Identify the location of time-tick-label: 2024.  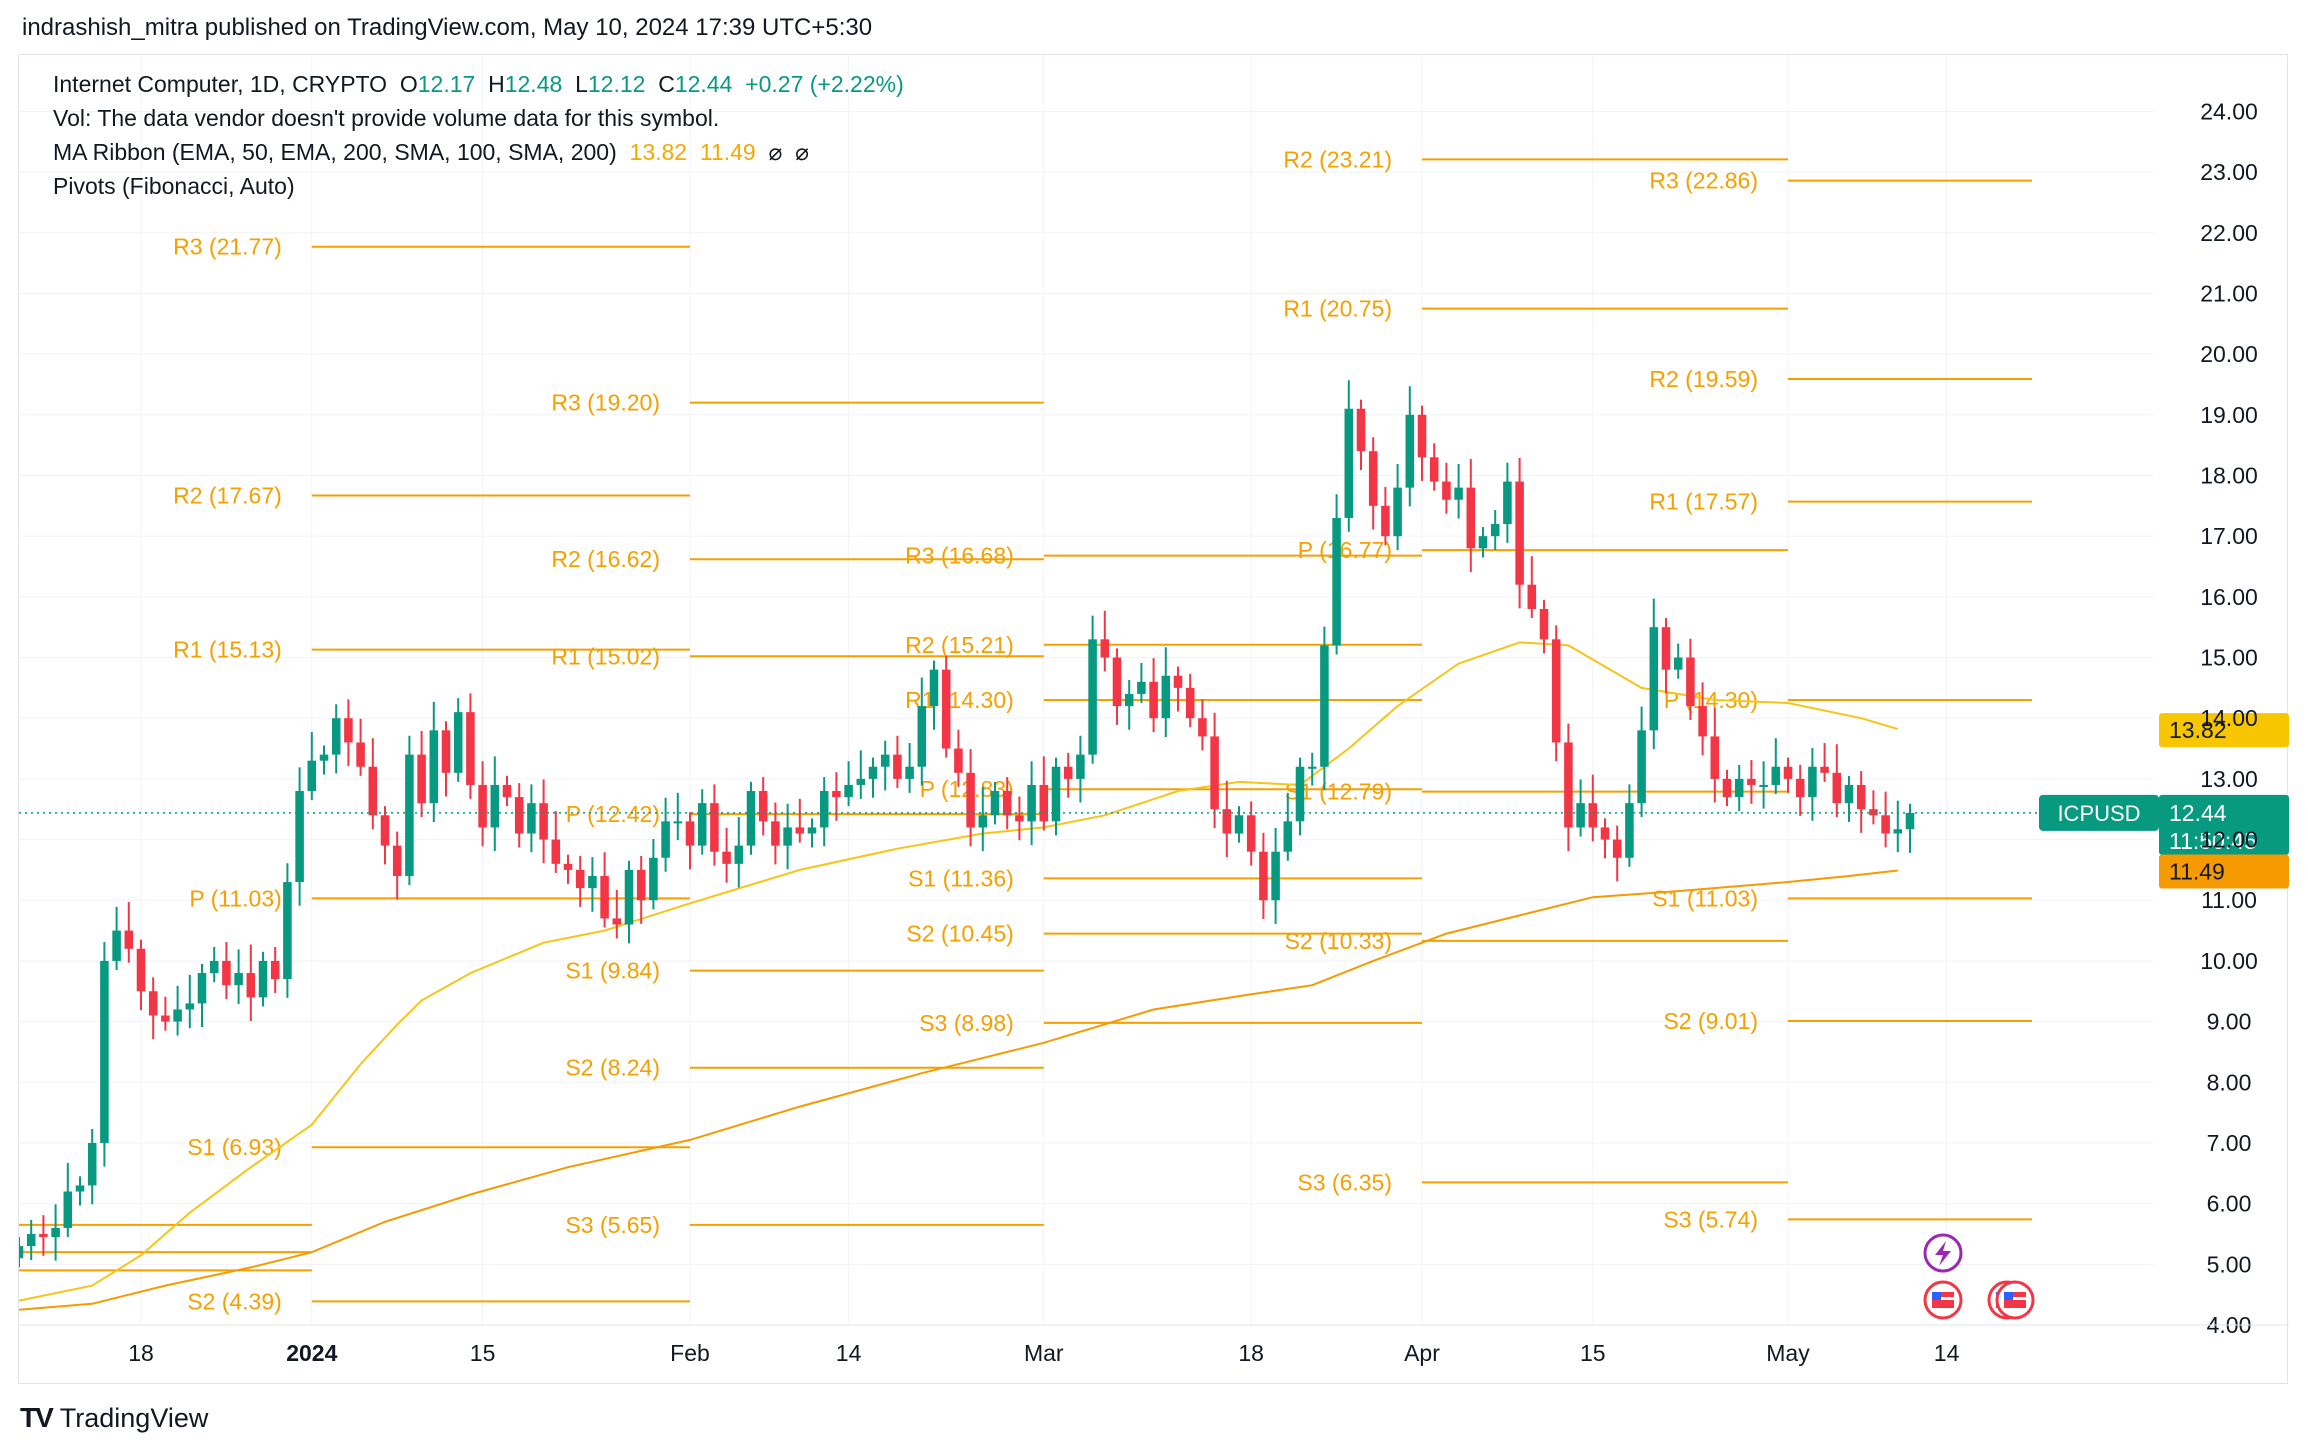
(311, 1353).